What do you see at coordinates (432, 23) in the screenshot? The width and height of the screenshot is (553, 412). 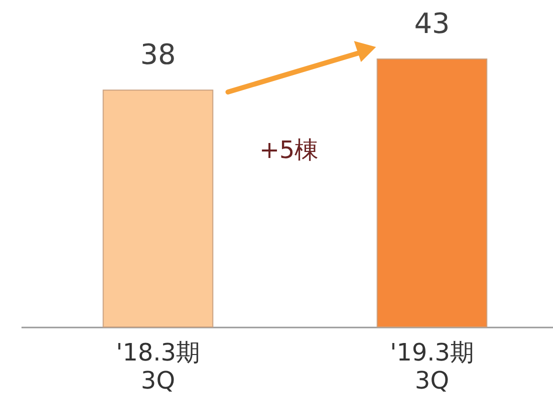 I see `data-label: 43` at bounding box center [432, 23].